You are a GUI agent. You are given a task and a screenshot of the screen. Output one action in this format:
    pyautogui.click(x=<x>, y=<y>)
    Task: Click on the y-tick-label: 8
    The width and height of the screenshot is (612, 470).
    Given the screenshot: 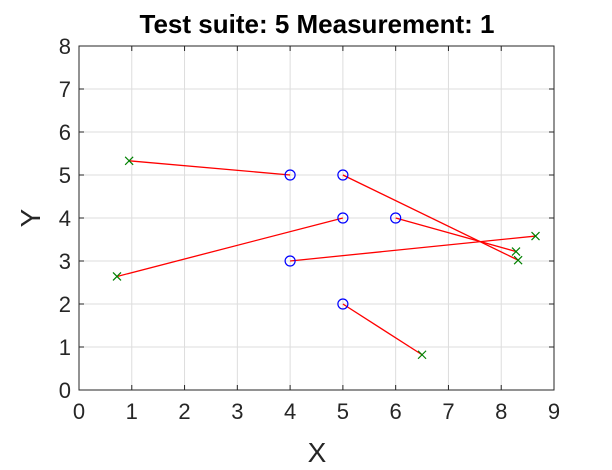 What is the action you would take?
    pyautogui.click(x=65, y=46)
    